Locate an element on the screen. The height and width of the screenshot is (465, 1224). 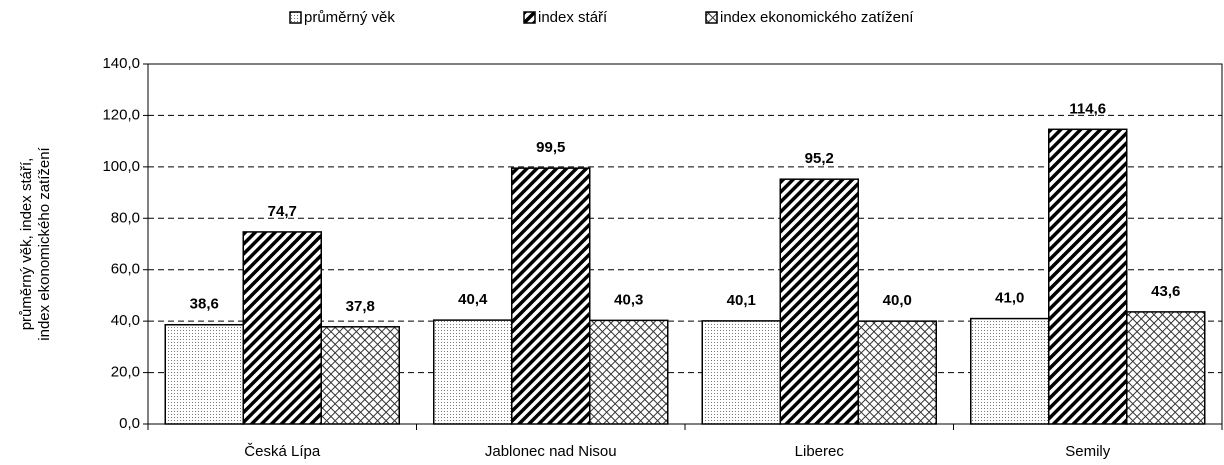
y-tick-label: 20,0 is located at coordinates (125, 372).